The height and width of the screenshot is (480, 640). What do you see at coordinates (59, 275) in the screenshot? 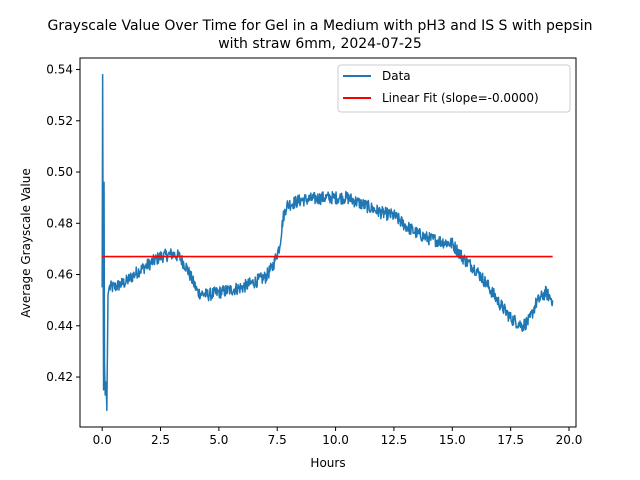
I see `y-tick-label: 0.46` at bounding box center [59, 275].